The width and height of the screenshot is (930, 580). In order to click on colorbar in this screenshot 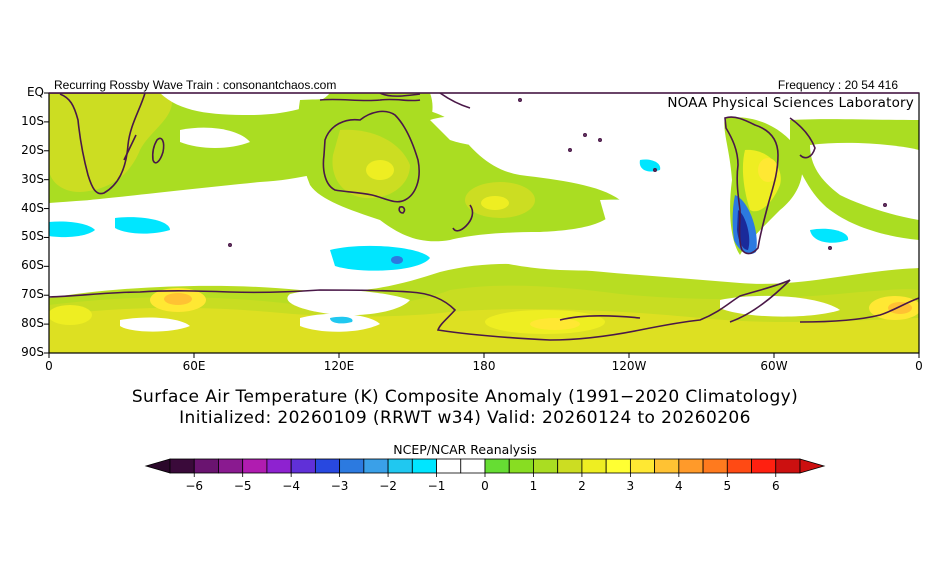, I will do `click(485, 467)`.